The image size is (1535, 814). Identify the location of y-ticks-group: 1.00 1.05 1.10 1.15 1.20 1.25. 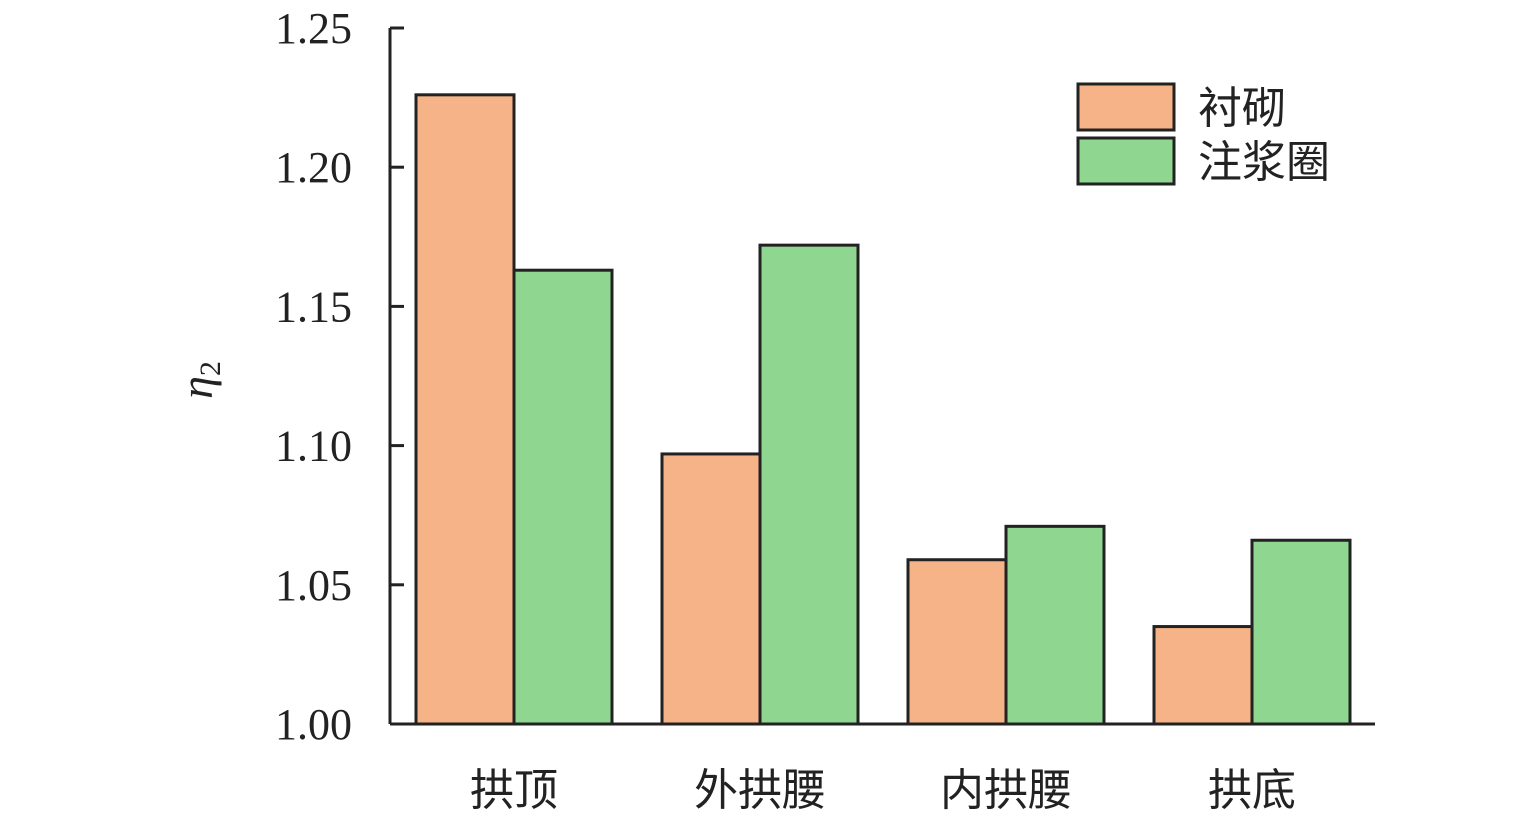
(339, 376).